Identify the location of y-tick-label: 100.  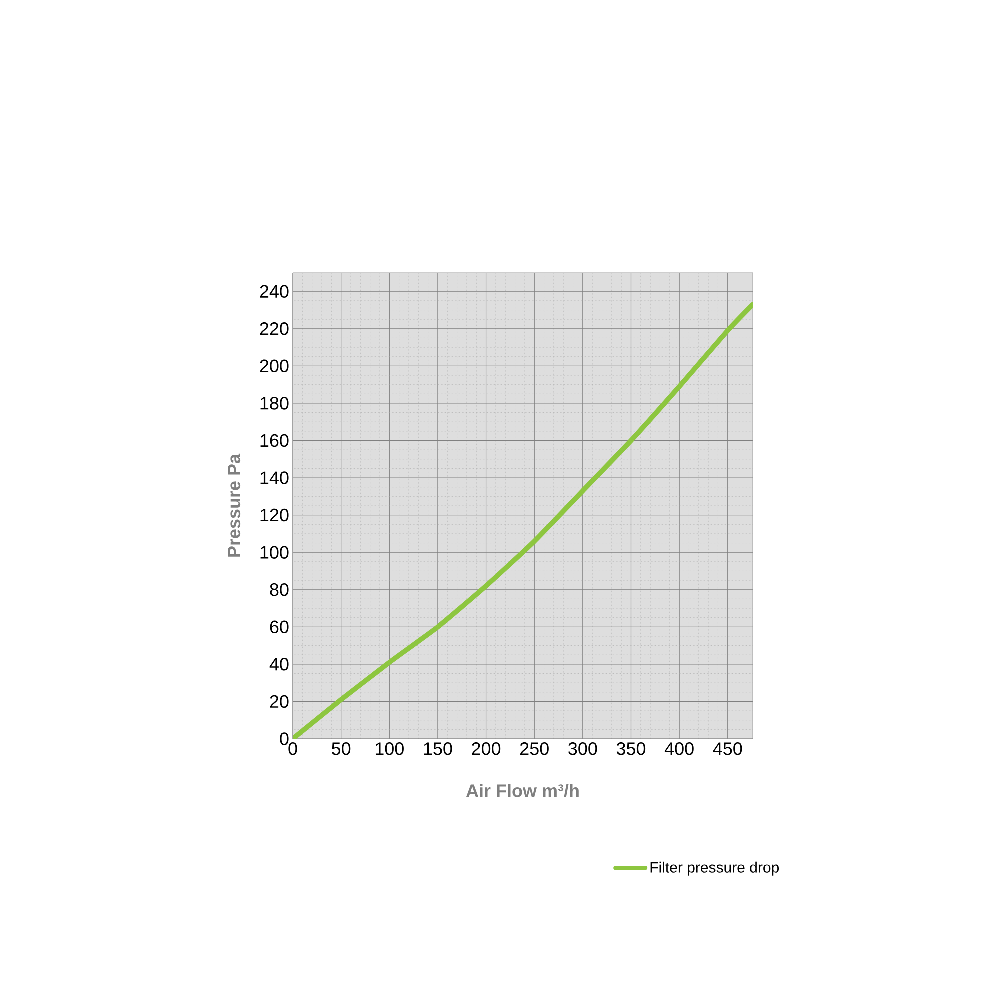
(274, 552).